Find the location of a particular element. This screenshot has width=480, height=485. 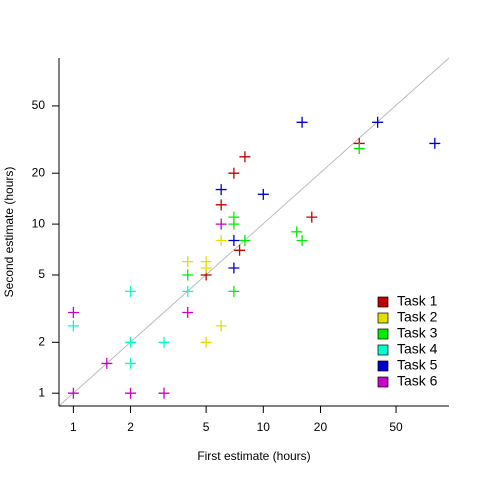

x-tick-label: 5 is located at coordinates (206, 427).